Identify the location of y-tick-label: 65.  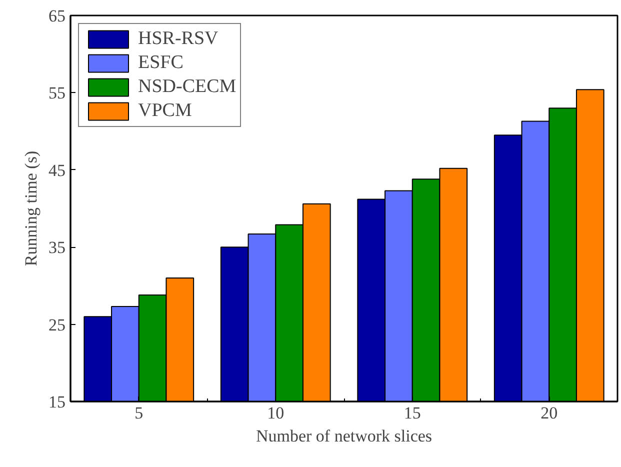
(57, 16).